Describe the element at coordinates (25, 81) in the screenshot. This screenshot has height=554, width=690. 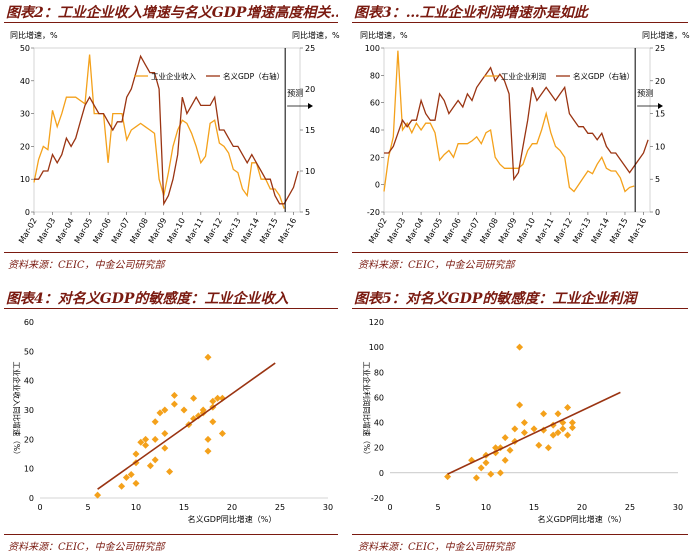
I see `y-tick-label-left: 40` at that location.